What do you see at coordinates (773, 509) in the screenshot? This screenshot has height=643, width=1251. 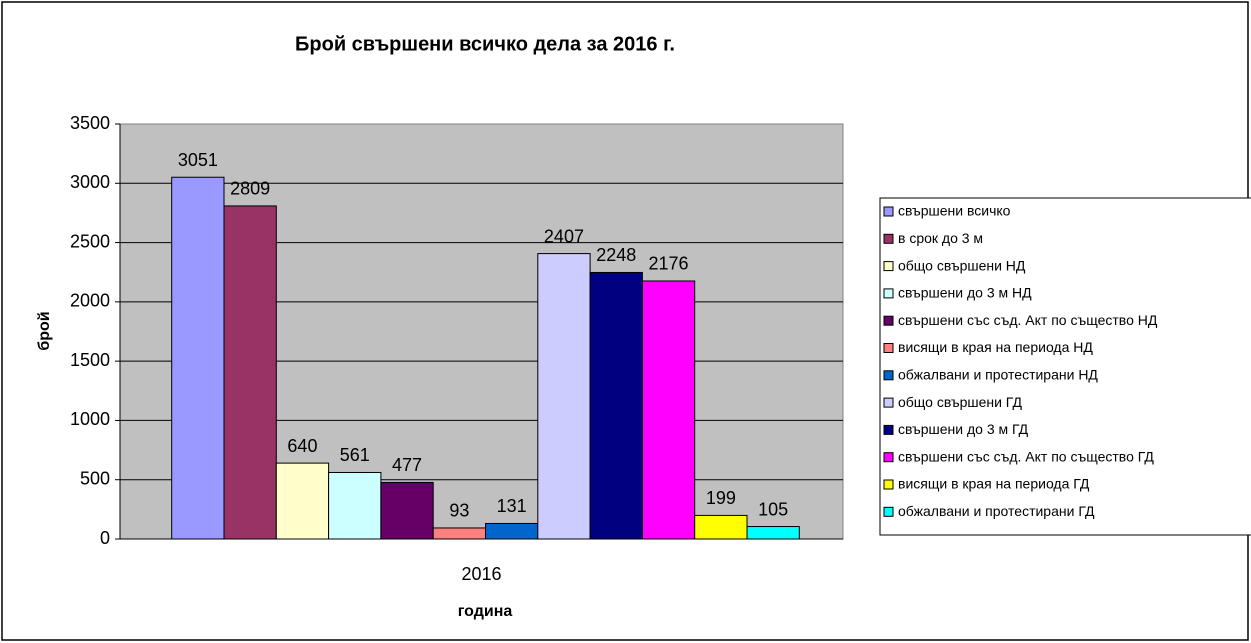 I see `data-label: 105` at bounding box center [773, 509].